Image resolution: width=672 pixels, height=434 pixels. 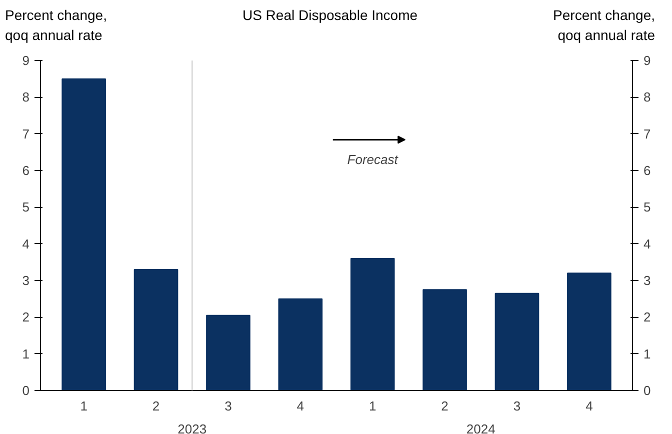 What do you see at coordinates (26, 170) in the screenshot?
I see `y-tick-label: 6` at bounding box center [26, 170].